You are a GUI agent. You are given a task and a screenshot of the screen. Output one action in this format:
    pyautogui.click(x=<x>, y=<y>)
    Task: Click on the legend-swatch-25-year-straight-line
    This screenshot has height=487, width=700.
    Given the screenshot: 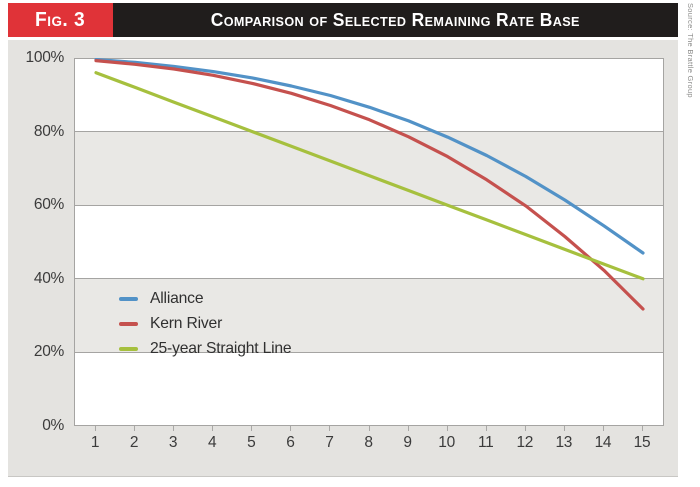 What is the action you would take?
    pyautogui.click(x=128, y=348)
    